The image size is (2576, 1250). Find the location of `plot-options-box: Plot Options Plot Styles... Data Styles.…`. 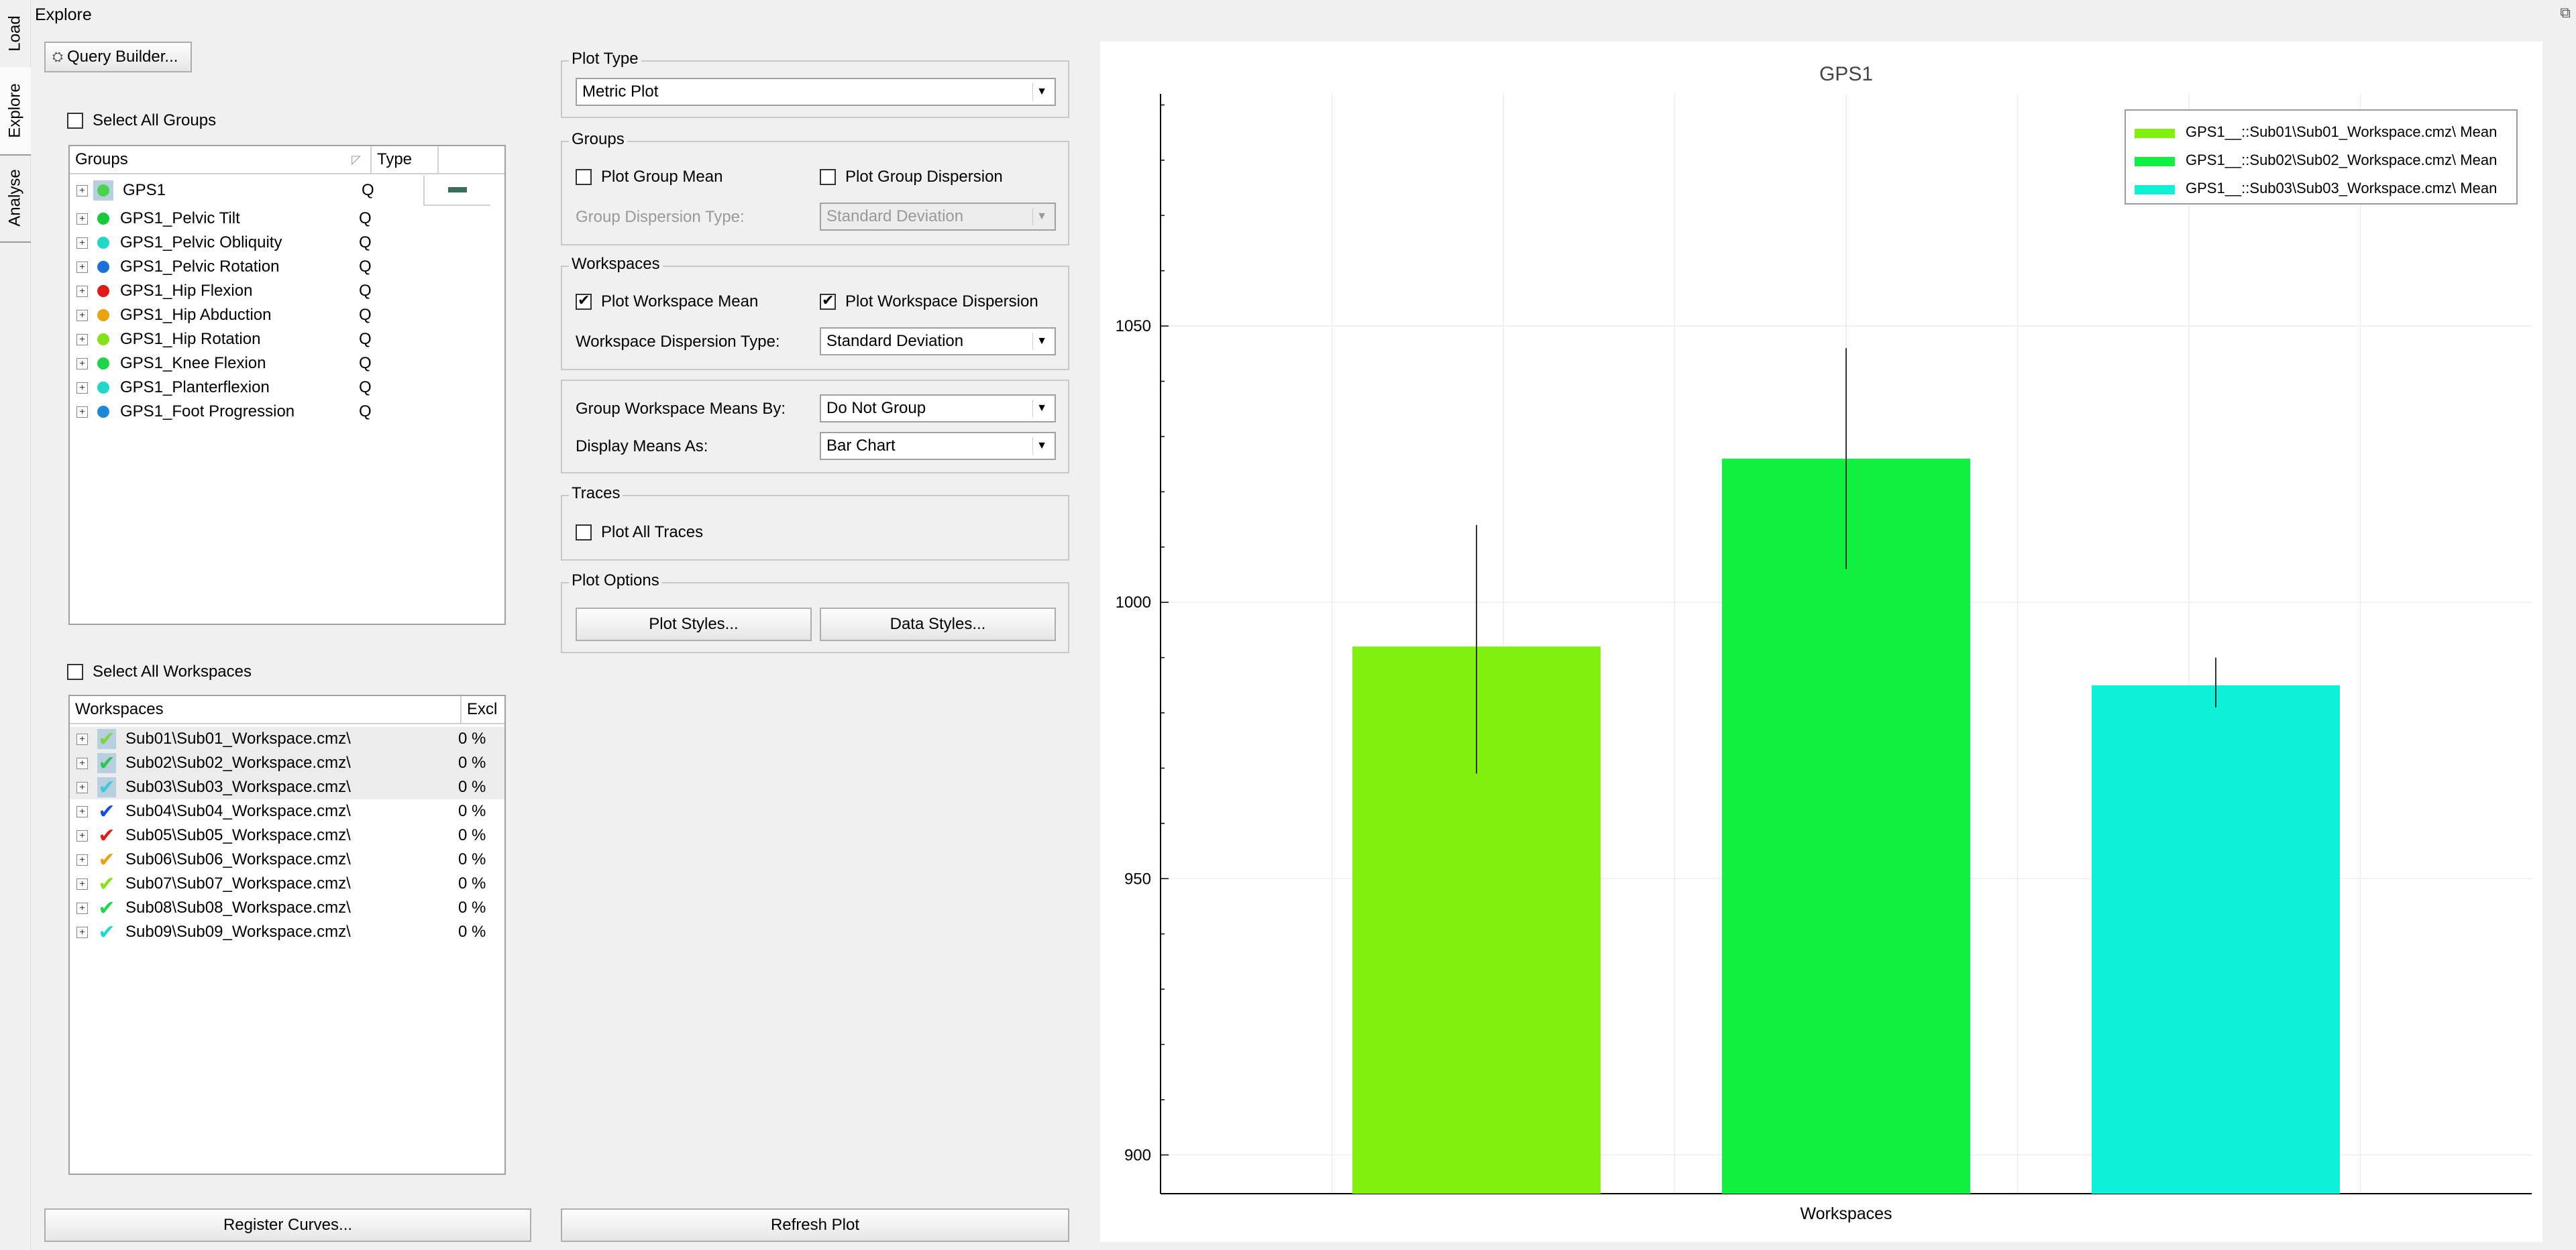

plot-options-box: Plot Options Plot Styles... Data Styles.… is located at coordinates (815, 612).